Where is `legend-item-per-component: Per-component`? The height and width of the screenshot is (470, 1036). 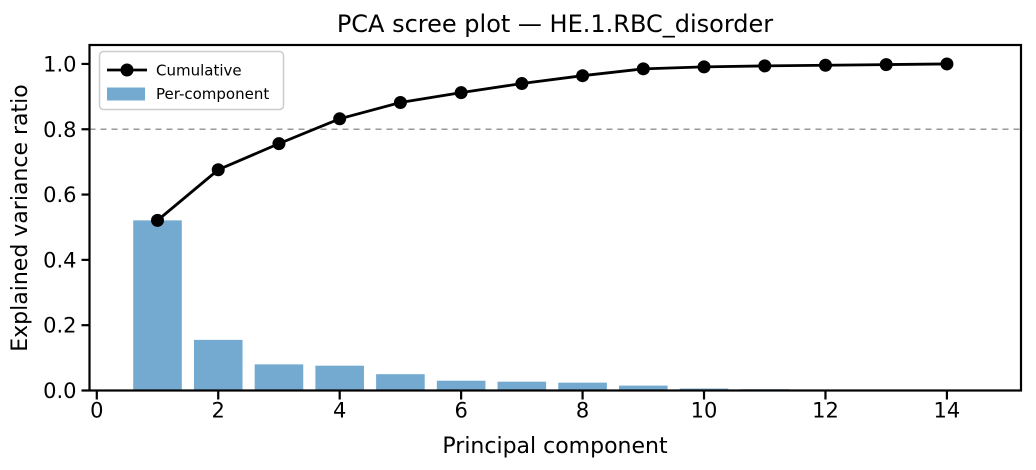
legend-item-per-component: Per-component is located at coordinates (188, 94).